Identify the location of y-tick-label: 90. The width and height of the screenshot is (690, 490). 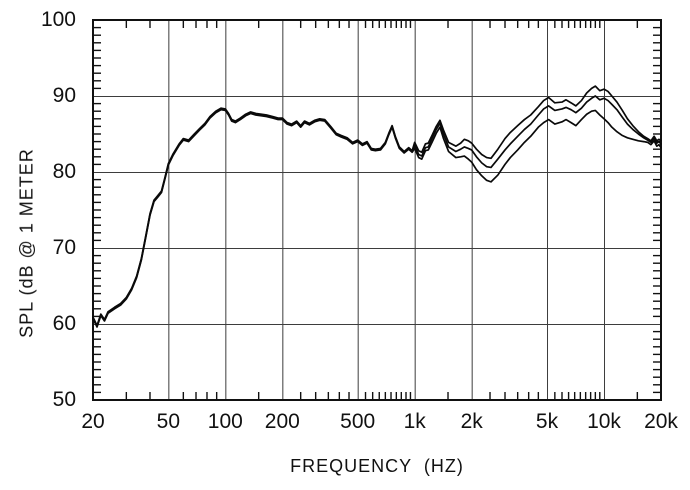
(64, 95).